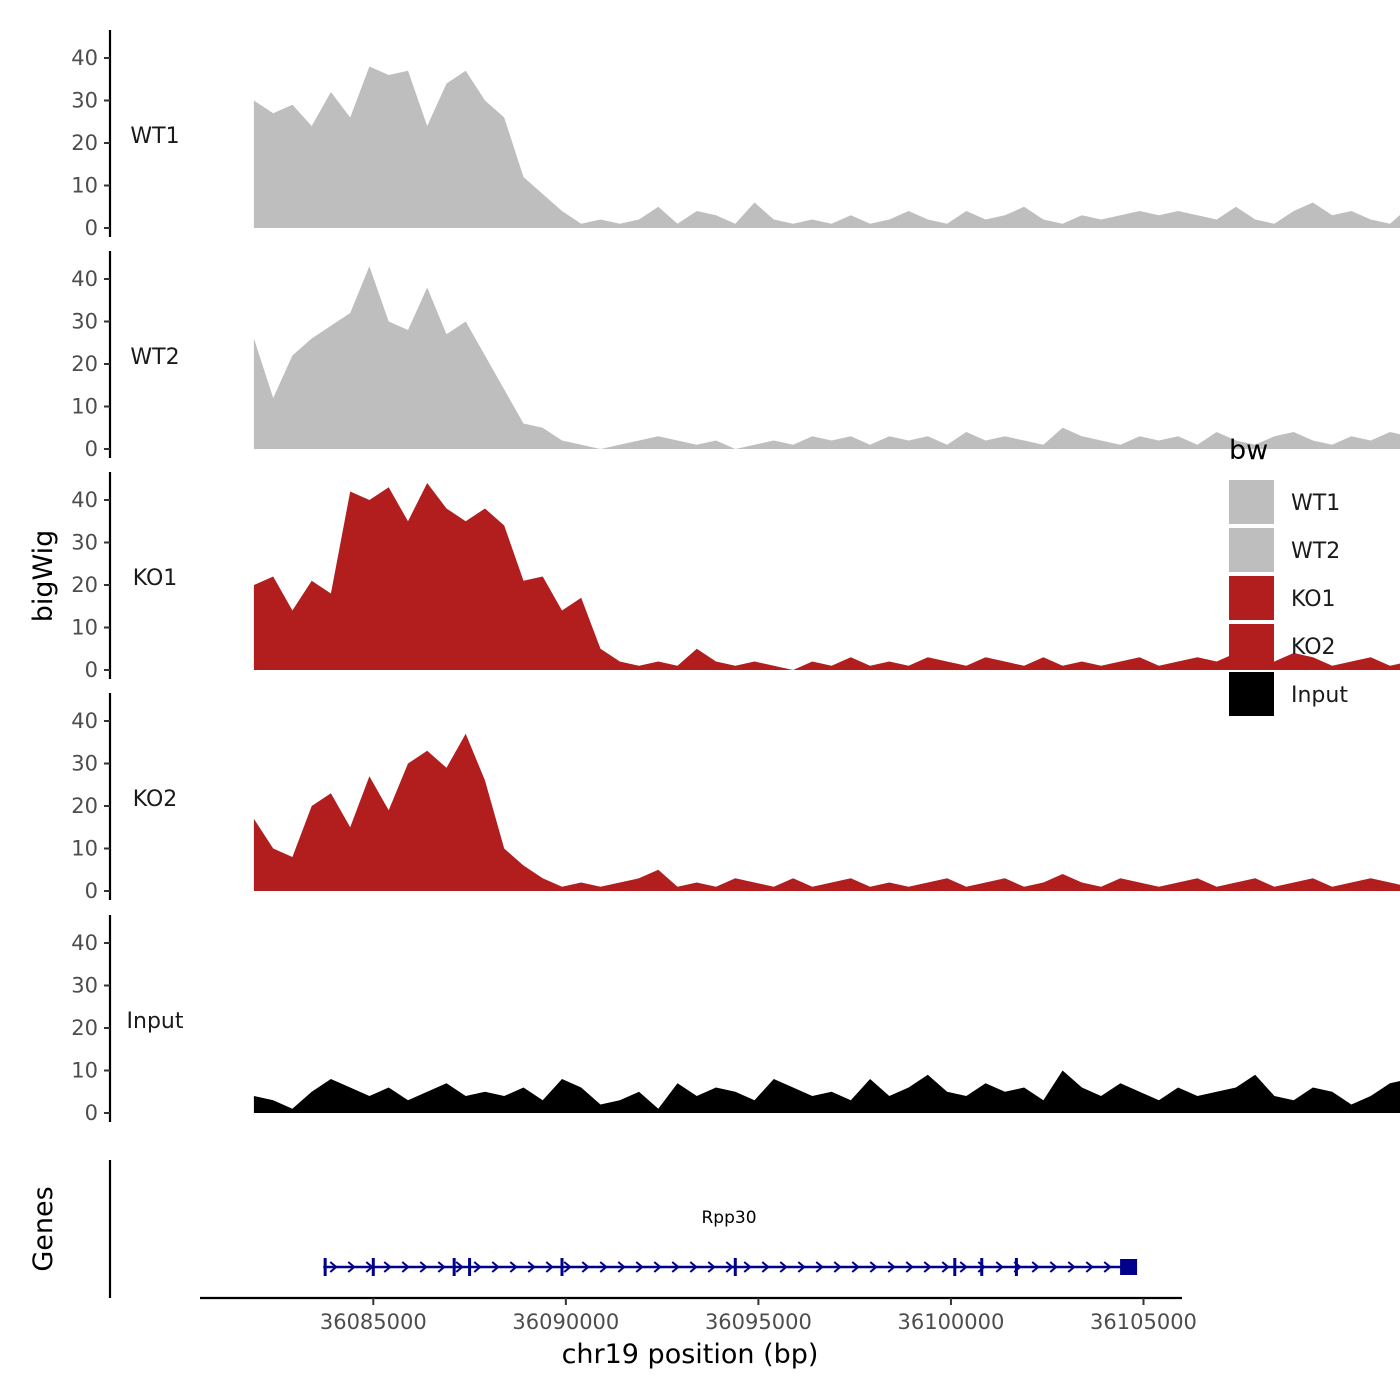 This screenshot has height=1400, width=1400. What do you see at coordinates (373, 1322) in the screenshot?
I see `x-tick-label: 36085000` at bounding box center [373, 1322].